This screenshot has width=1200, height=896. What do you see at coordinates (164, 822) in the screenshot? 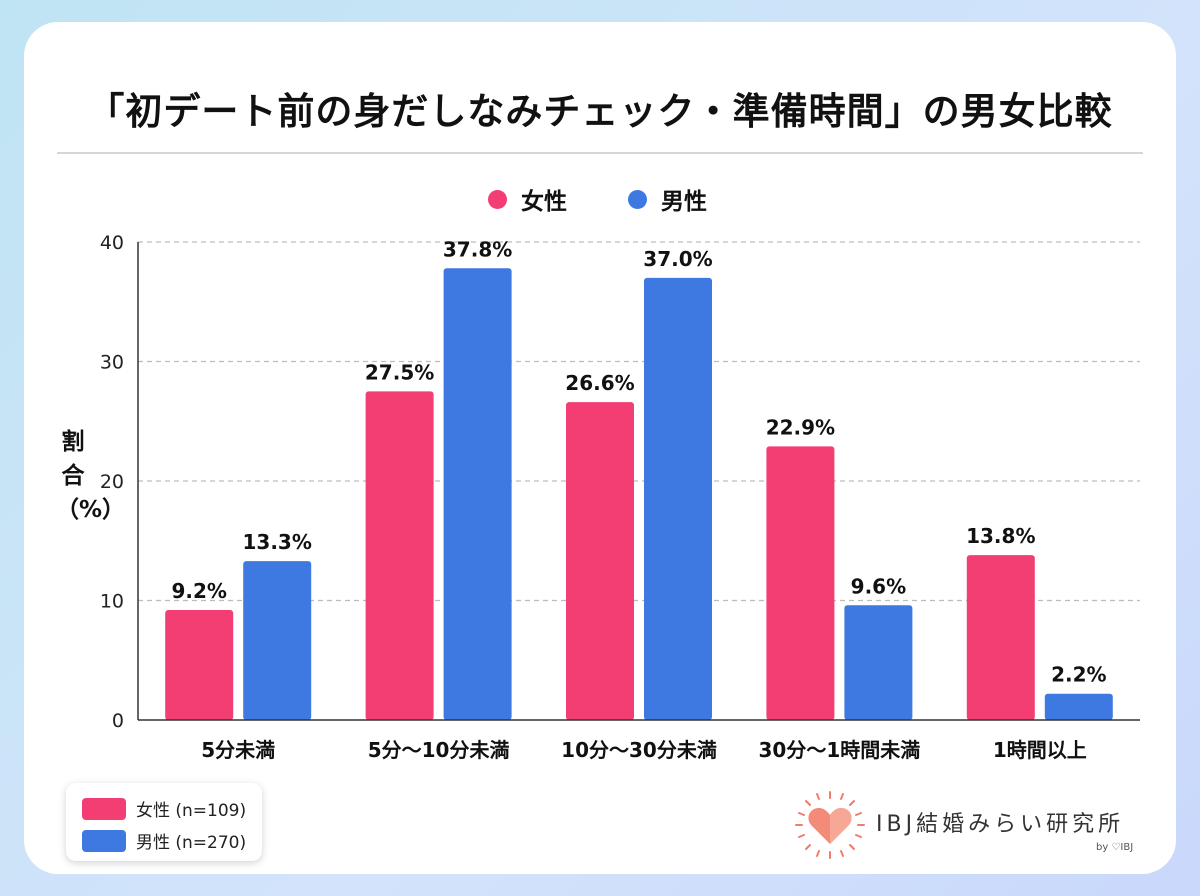
I see `legend-box: 女性 (n=109) 男性 (n=270)` at bounding box center [164, 822].